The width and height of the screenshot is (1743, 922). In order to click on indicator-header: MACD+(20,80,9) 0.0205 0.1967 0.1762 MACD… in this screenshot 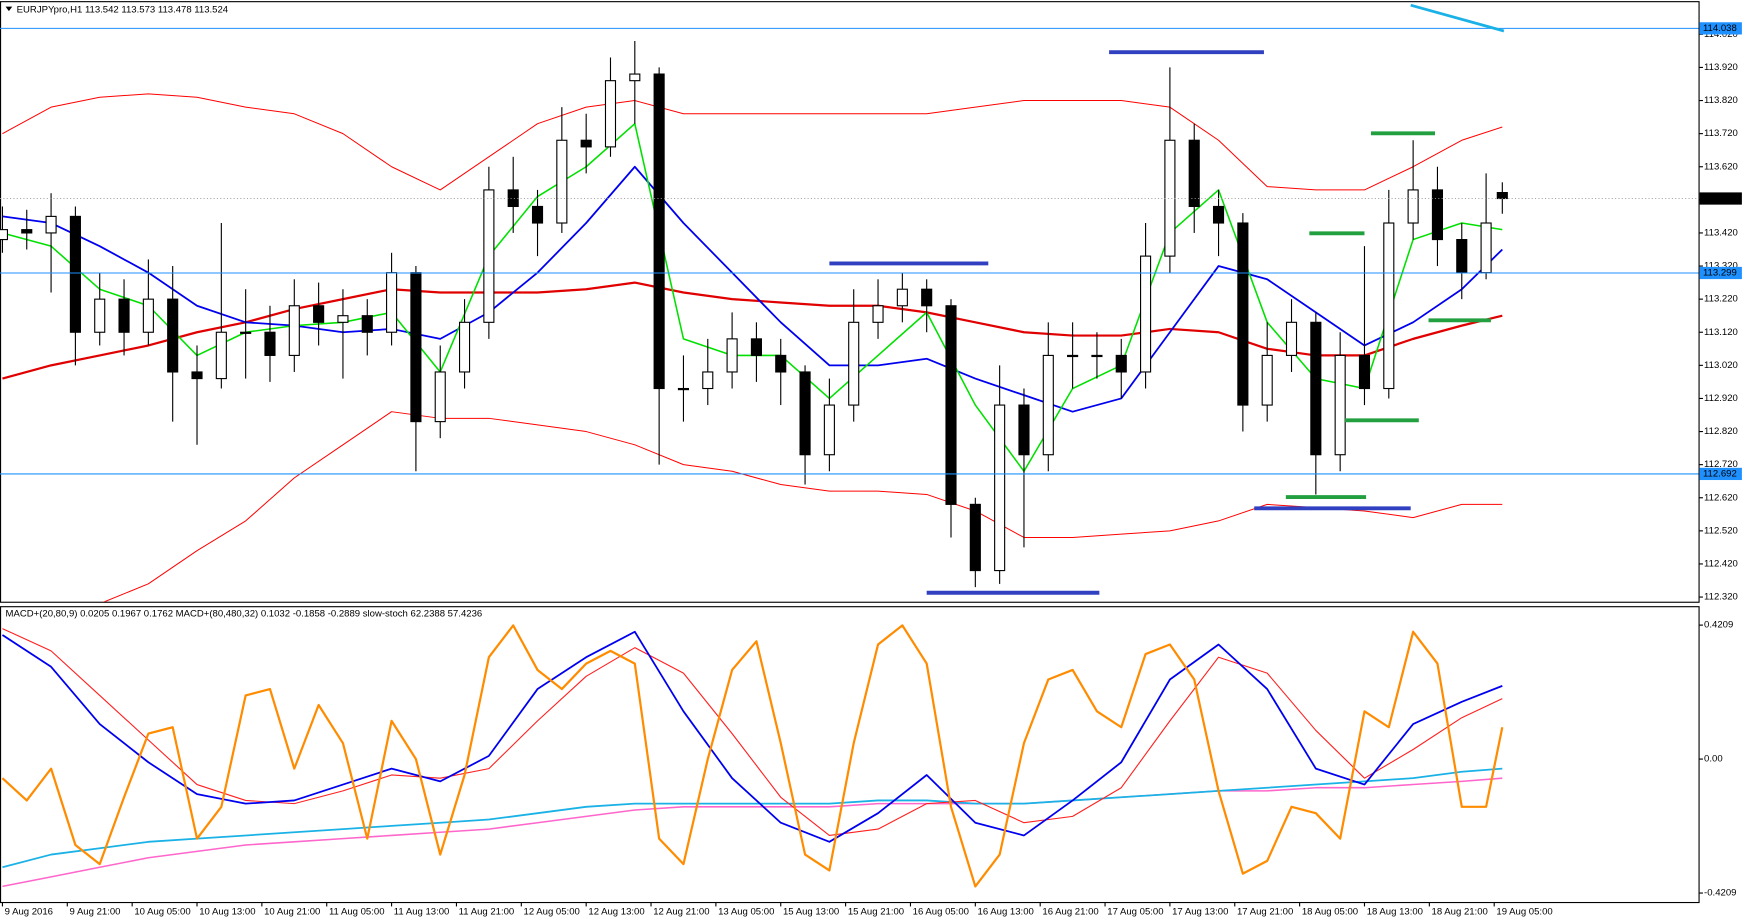, I will do `click(244, 613)`.